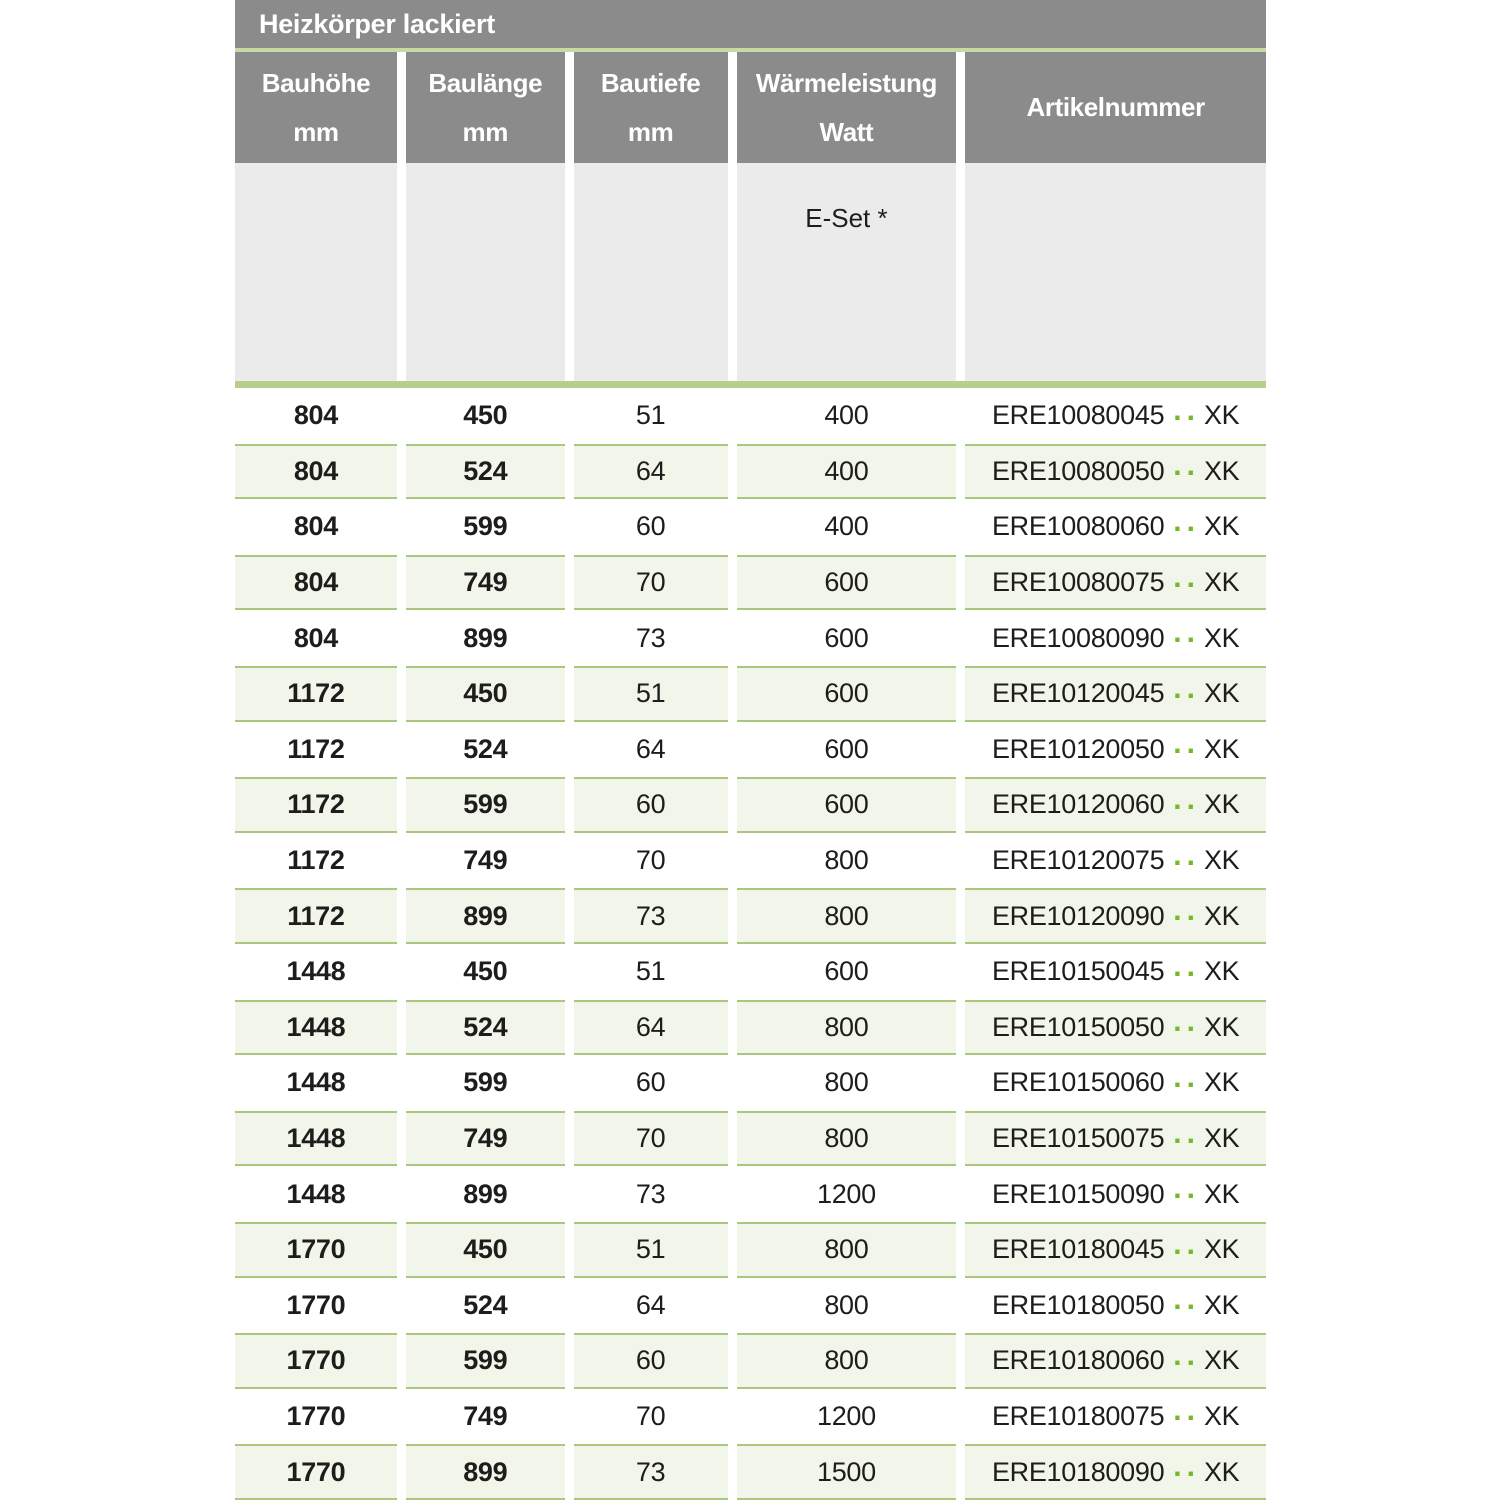 The width and height of the screenshot is (1500, 1500). Describe the element at coordinates (316, 82) in the screenshot. I see `column-header-label: Bauhöhe` at that location.